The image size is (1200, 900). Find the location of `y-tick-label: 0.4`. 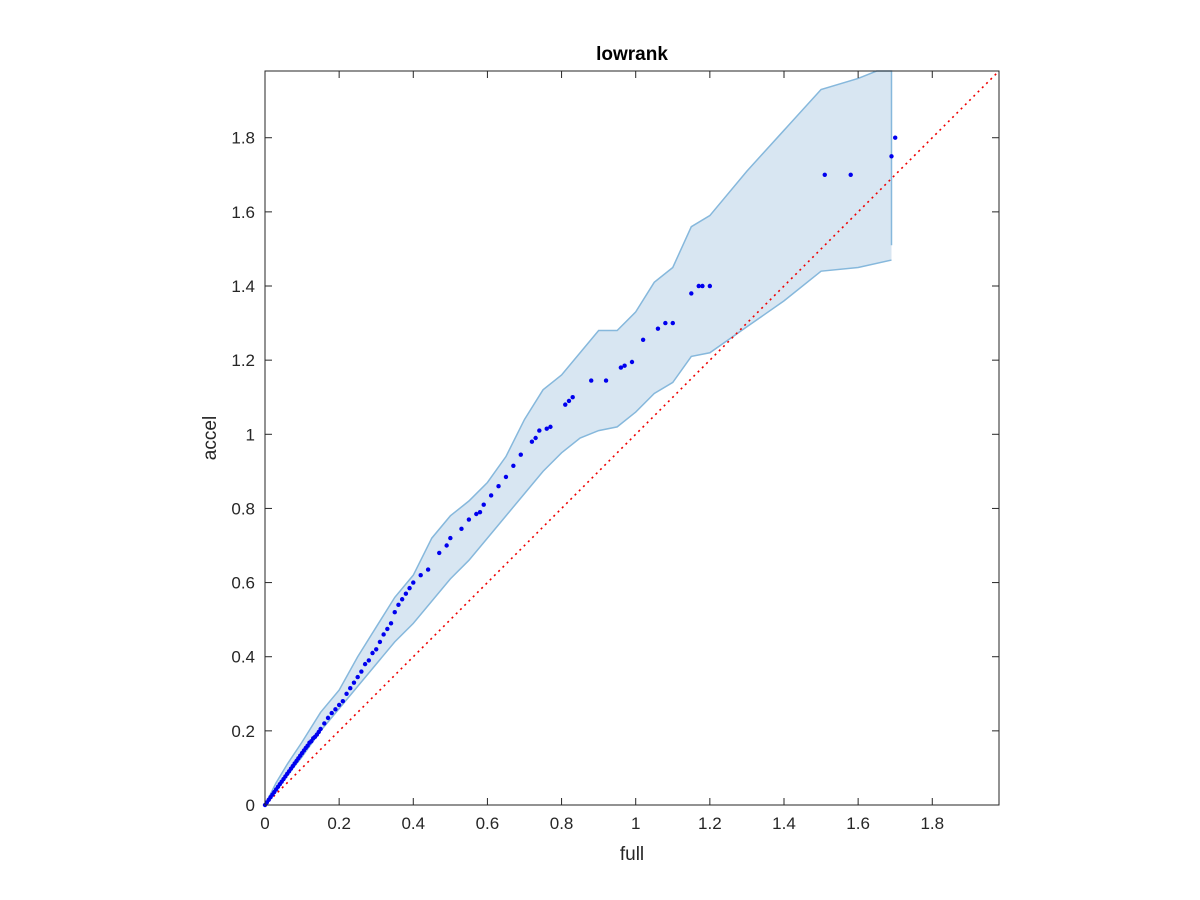

y-tick-label: 0.4 is located at coordinates (243, 657).